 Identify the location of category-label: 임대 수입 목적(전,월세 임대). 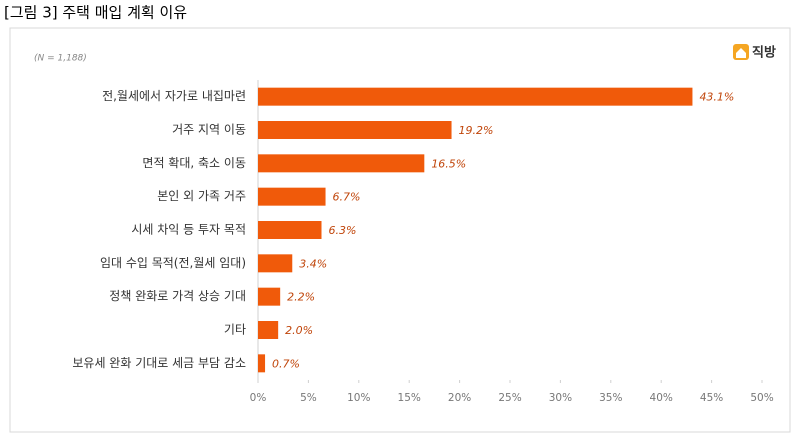
(173, 263).